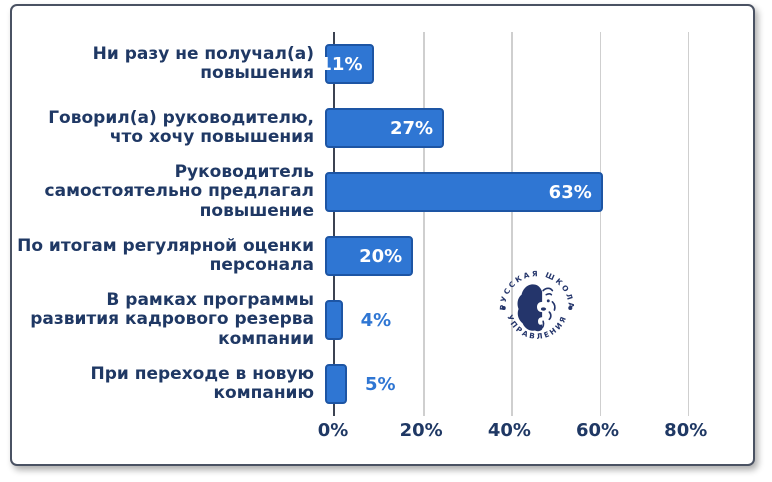  I want to click on value-label: 27%, so click(411, 128).